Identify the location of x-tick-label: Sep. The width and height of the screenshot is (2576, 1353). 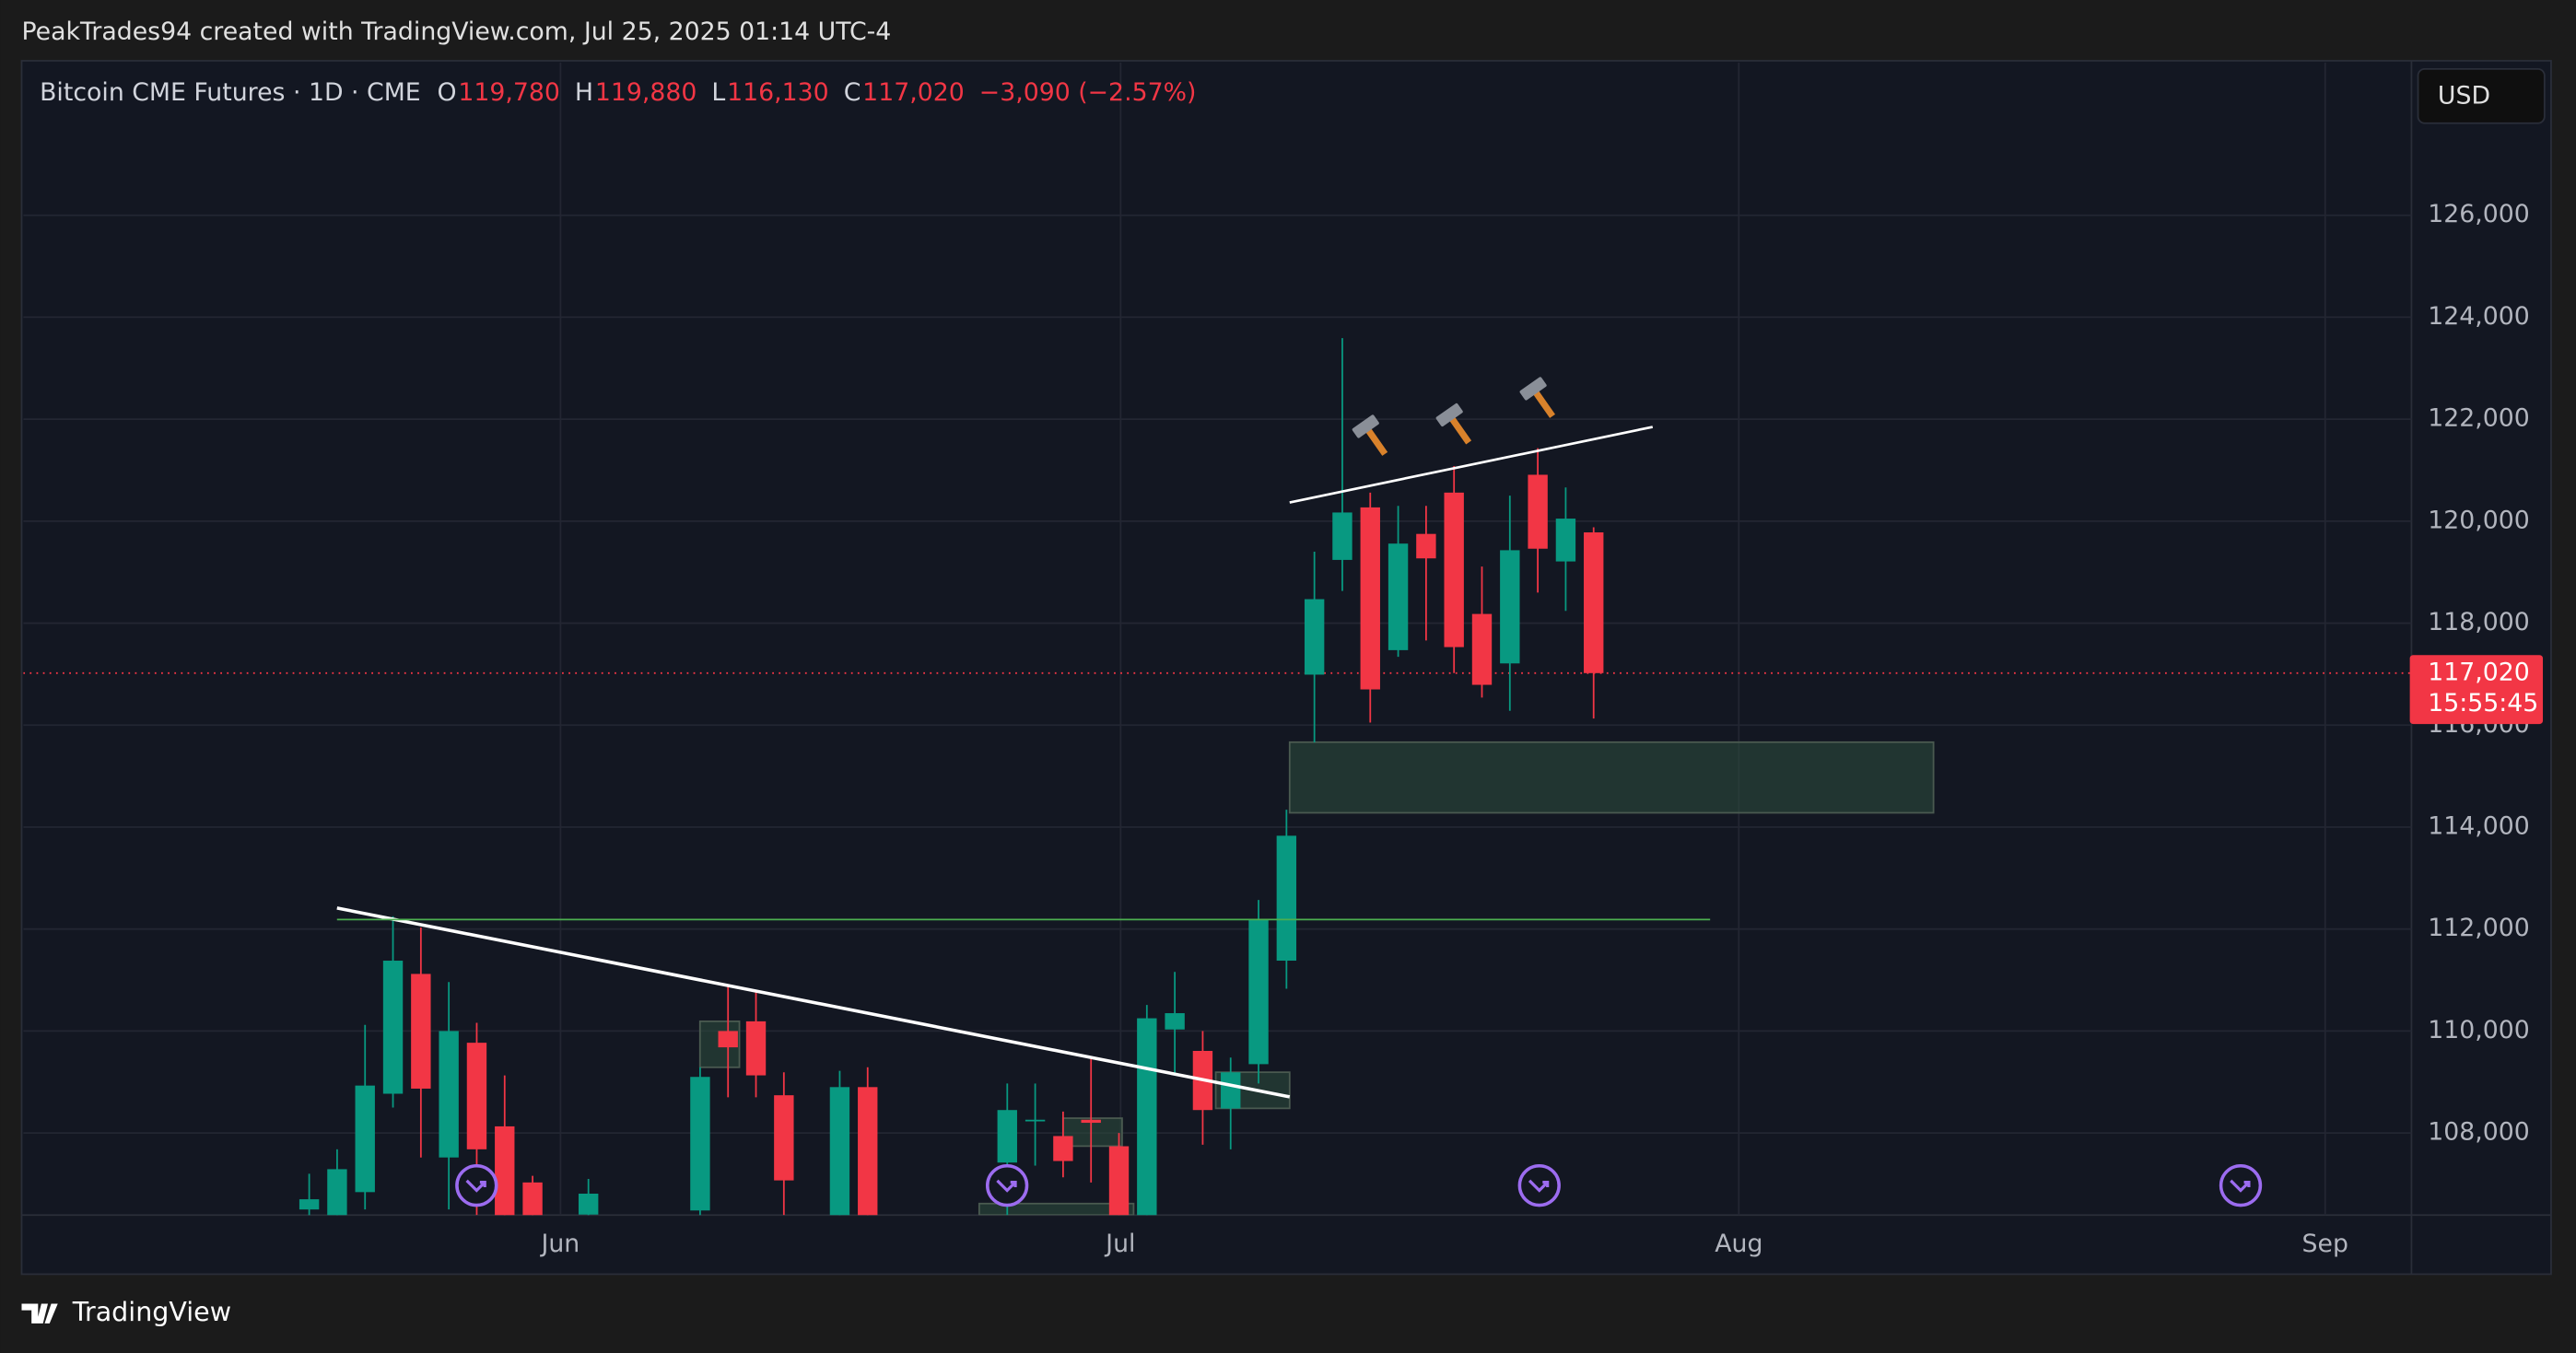
(2325, 1244).